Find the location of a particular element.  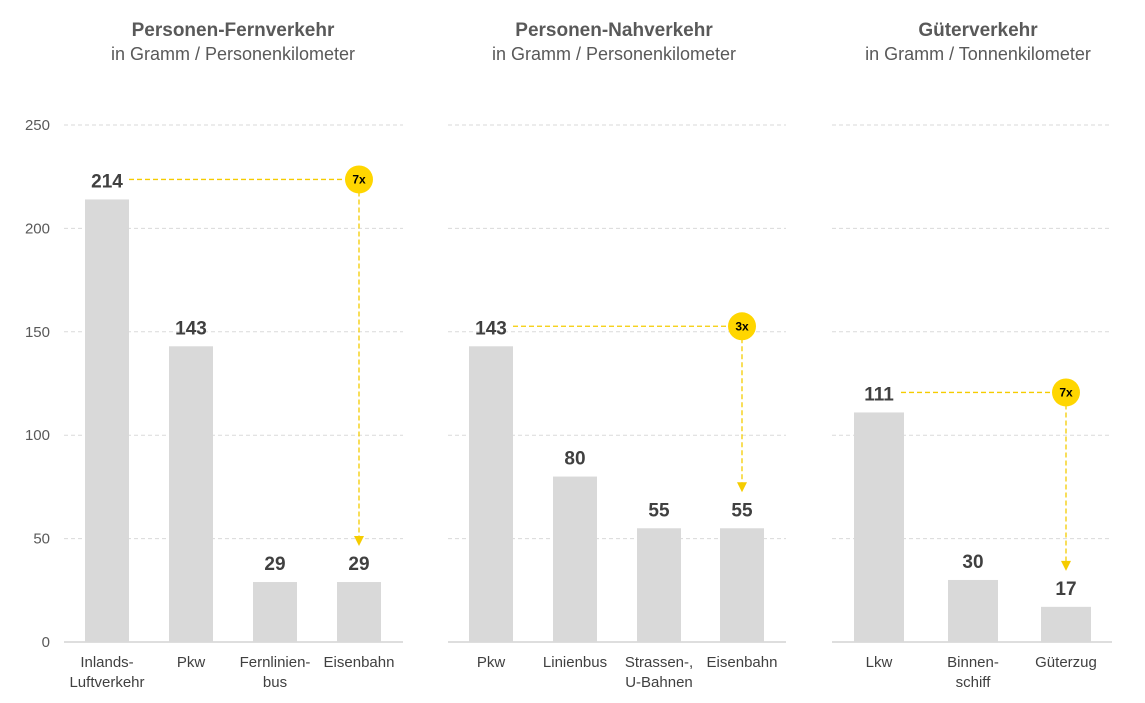

chart-title: Personen-Fernverkehr is located at coordinates (233, 30).